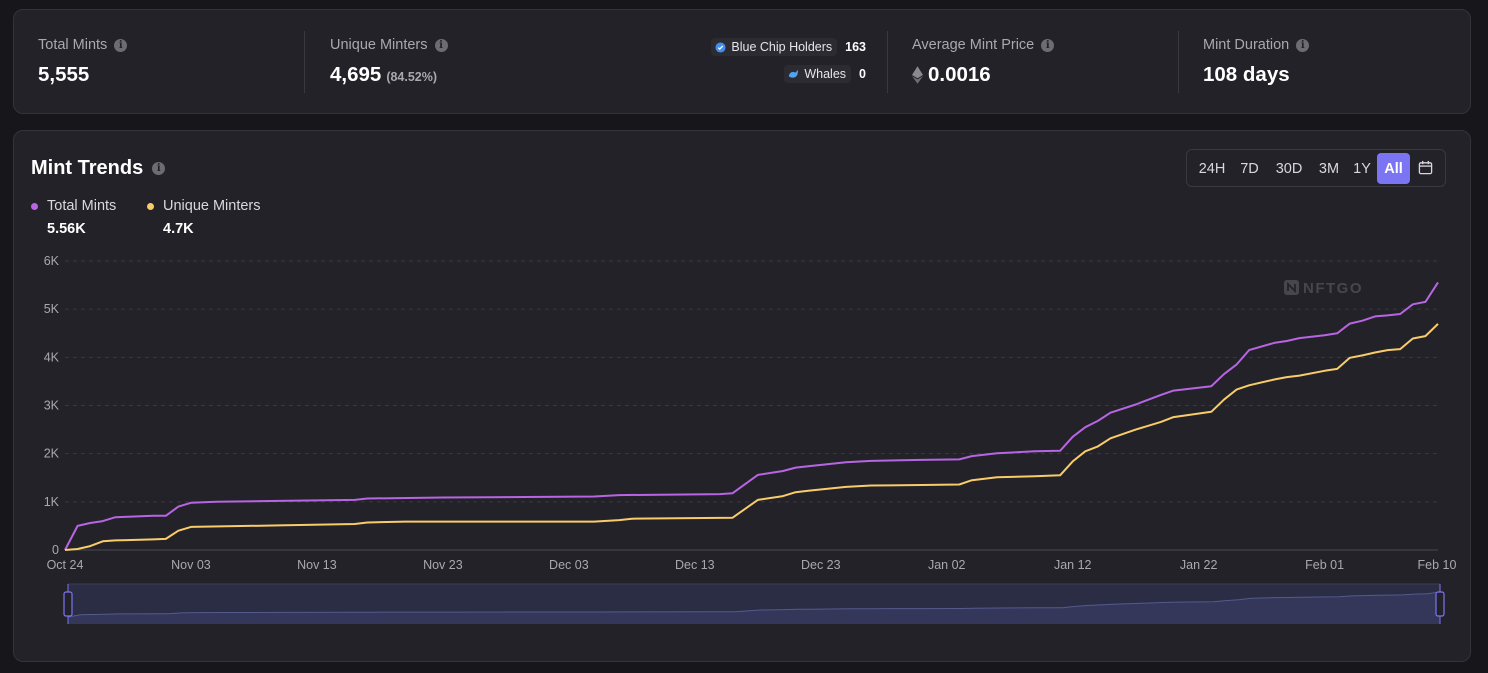 The height and width of the screenshot is (673, 1488). I want to click on blue-chip-holders-count: 163, so click(855, 47).